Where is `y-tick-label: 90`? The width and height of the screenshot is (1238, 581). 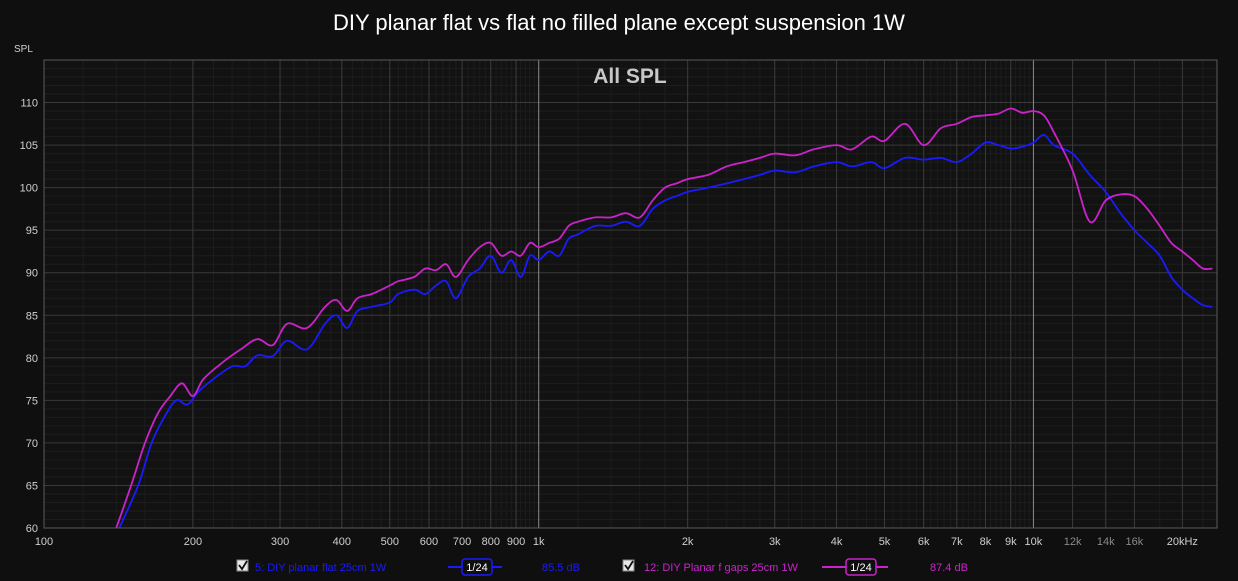
y-tick-label: 90 is located at coordinates (32, 274).